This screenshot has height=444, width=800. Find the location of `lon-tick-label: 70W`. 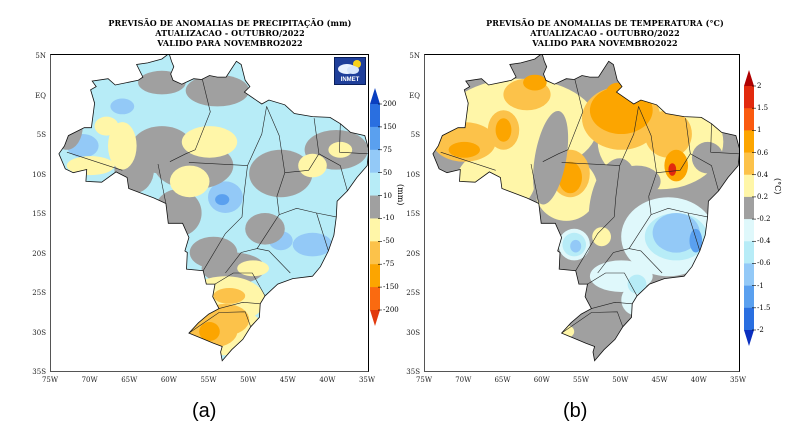

lon-tick-label: 70W is located at coordinates (463, 380).